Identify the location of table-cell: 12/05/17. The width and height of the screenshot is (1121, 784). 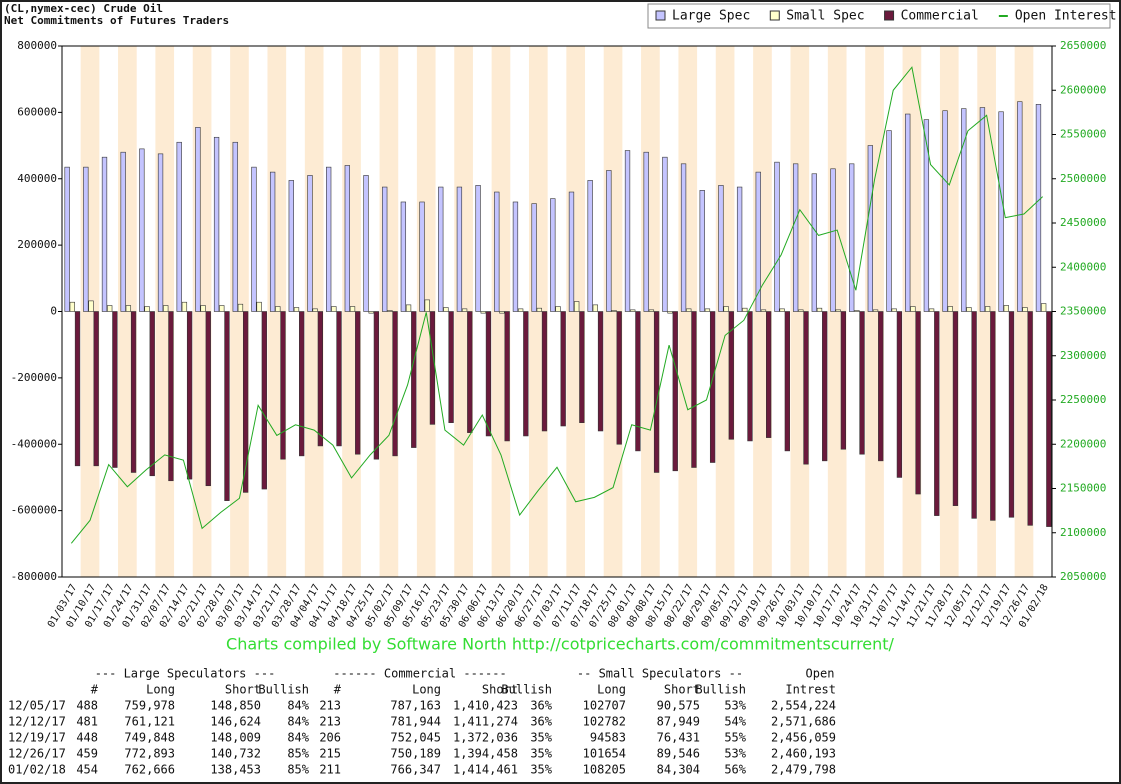
(37, 706).